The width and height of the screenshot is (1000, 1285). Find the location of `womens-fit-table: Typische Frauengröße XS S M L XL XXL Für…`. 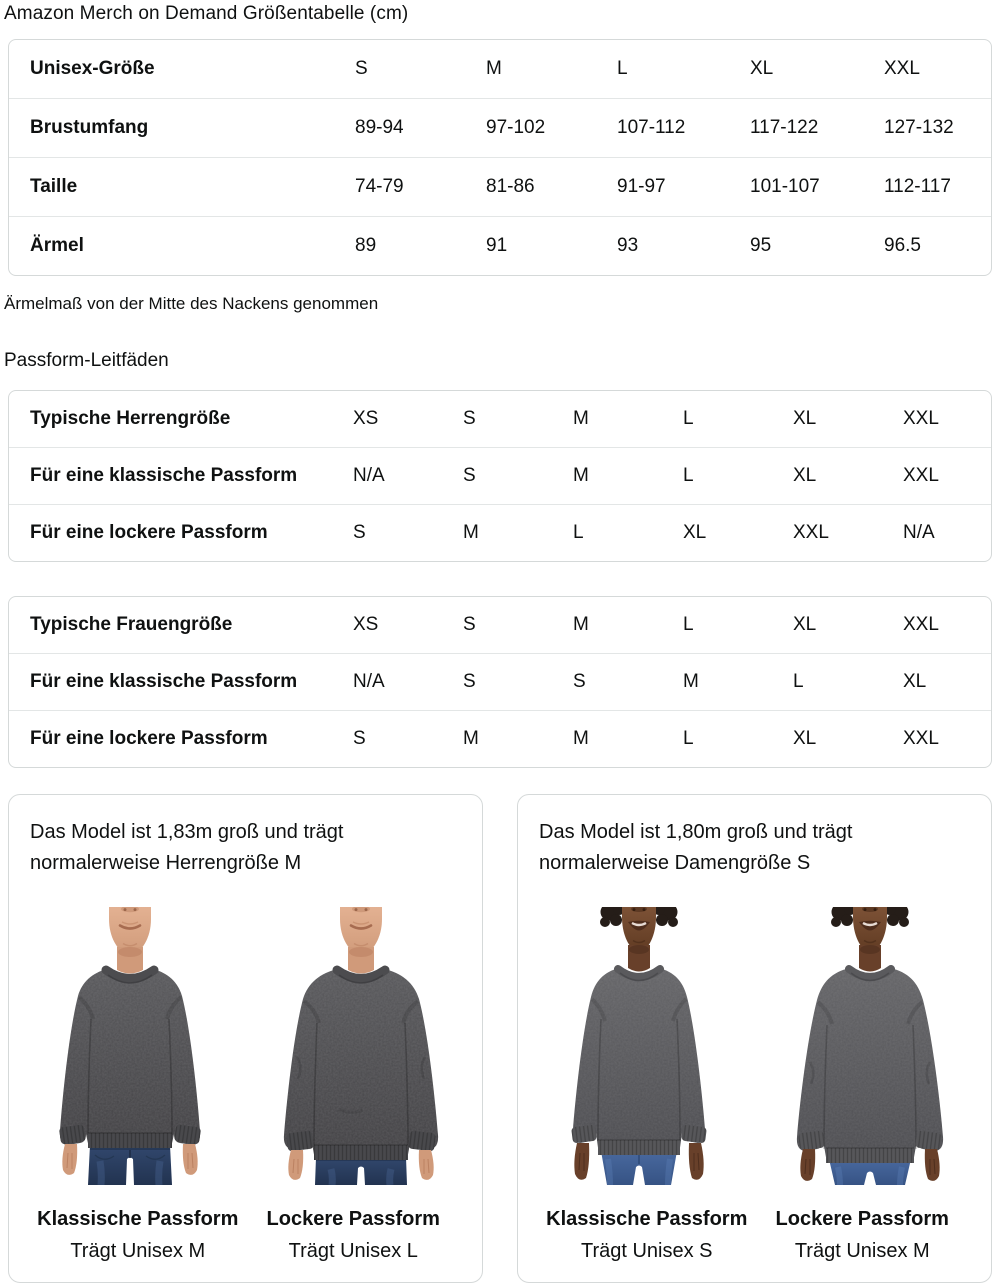

womens-fit-table: Typische Frauengröße XS S M L XL XXL Für… is located at coordinates (500, 682).